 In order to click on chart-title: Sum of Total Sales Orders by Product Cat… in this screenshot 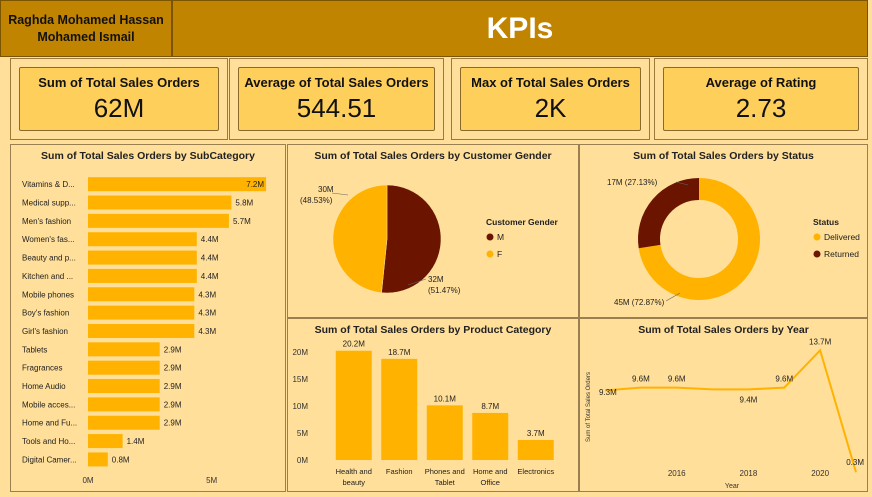, I will do `click(433, 330)`.